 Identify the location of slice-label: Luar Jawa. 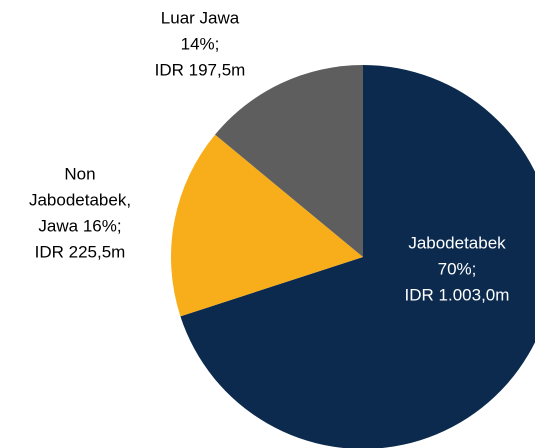
(200, 17).